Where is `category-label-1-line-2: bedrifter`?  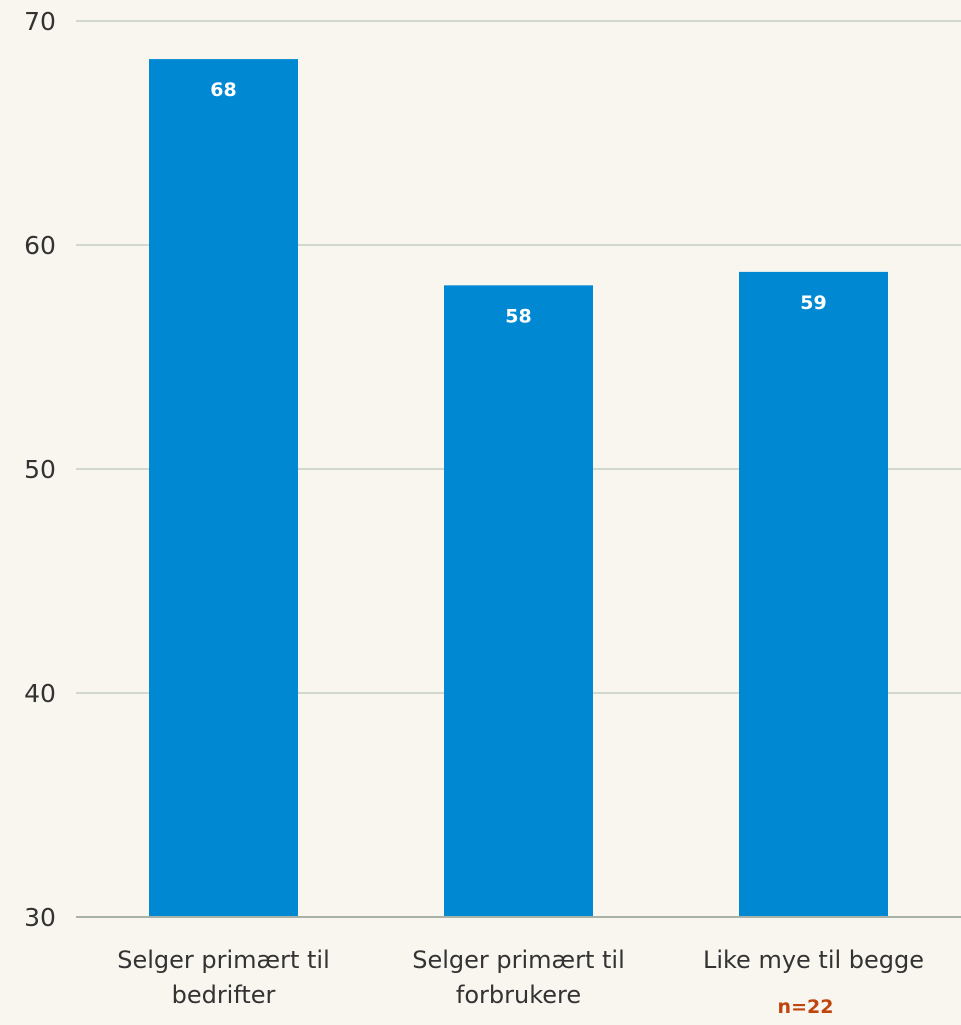
category-label-1-line-2: bedrifter is located at coordinates (224, 995).